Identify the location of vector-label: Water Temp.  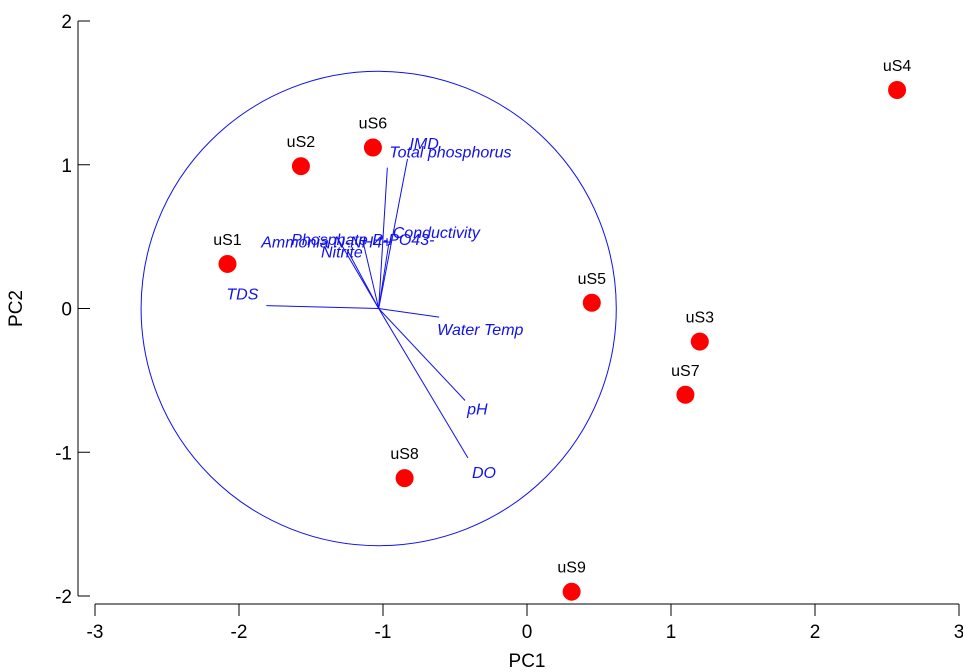
(480, 330).